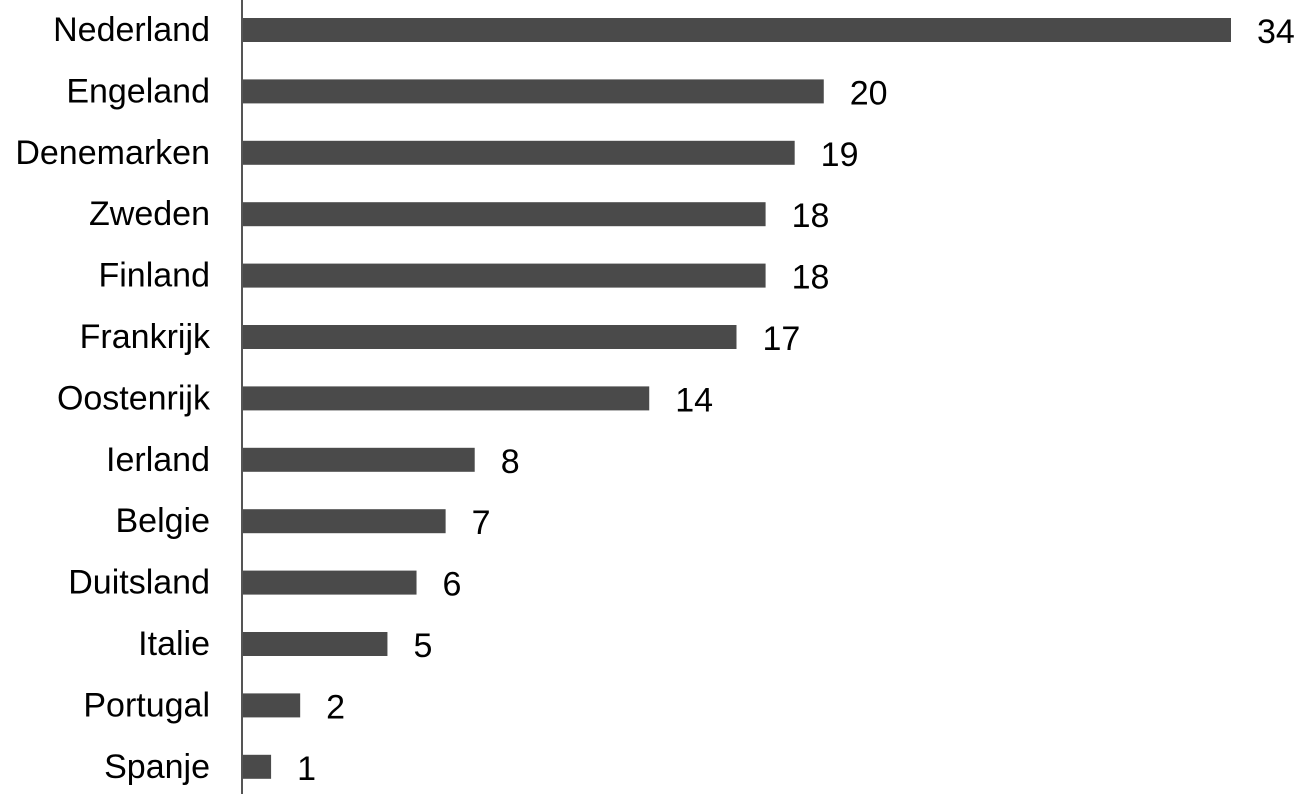 This screenshot has height=794, width=1299. I want to click on value-label-belgie: 7, so click(481, 523).